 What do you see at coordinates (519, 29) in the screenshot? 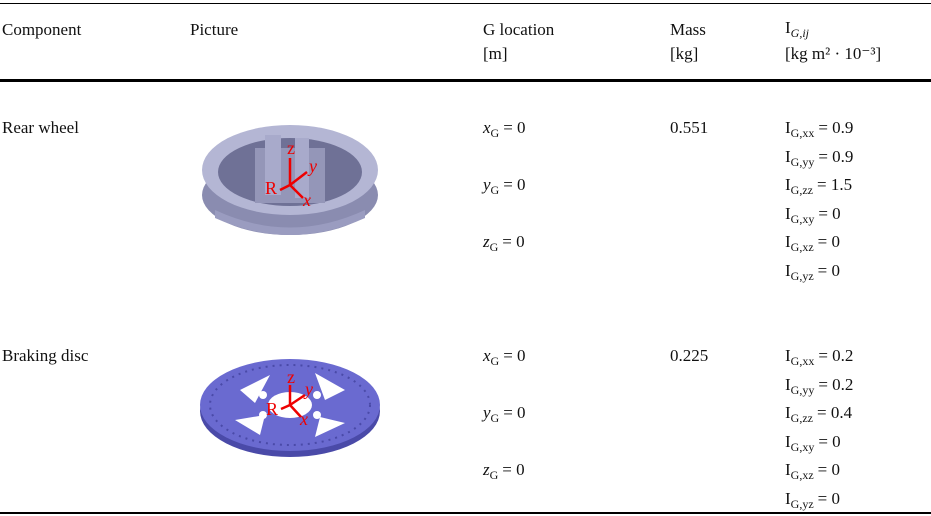
I see `header-location: G location` at bounding box center [519, 29].